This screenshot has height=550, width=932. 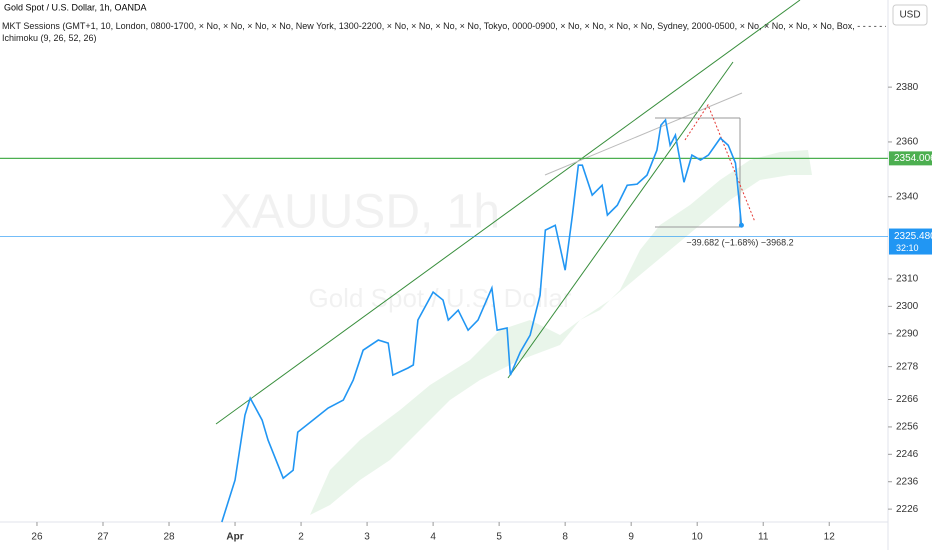 I want to click on x-tick-label: 27, so click(x=103, y=537).